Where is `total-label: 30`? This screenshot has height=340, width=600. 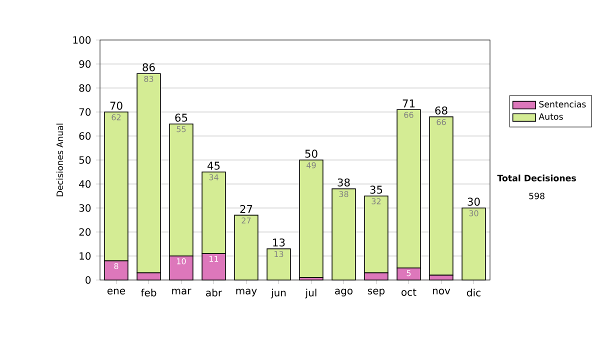 total-label: 30 is located at coordinates (474, 202).